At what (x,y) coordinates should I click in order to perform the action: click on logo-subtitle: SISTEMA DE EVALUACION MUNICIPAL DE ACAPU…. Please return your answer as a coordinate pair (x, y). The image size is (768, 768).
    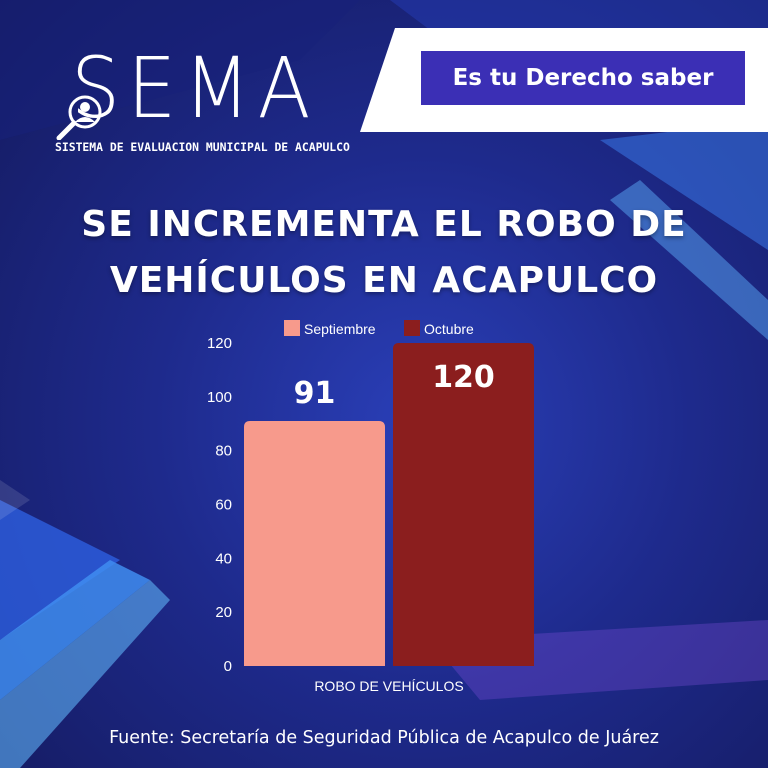
    Looking at the image, I should click on (202, 147).